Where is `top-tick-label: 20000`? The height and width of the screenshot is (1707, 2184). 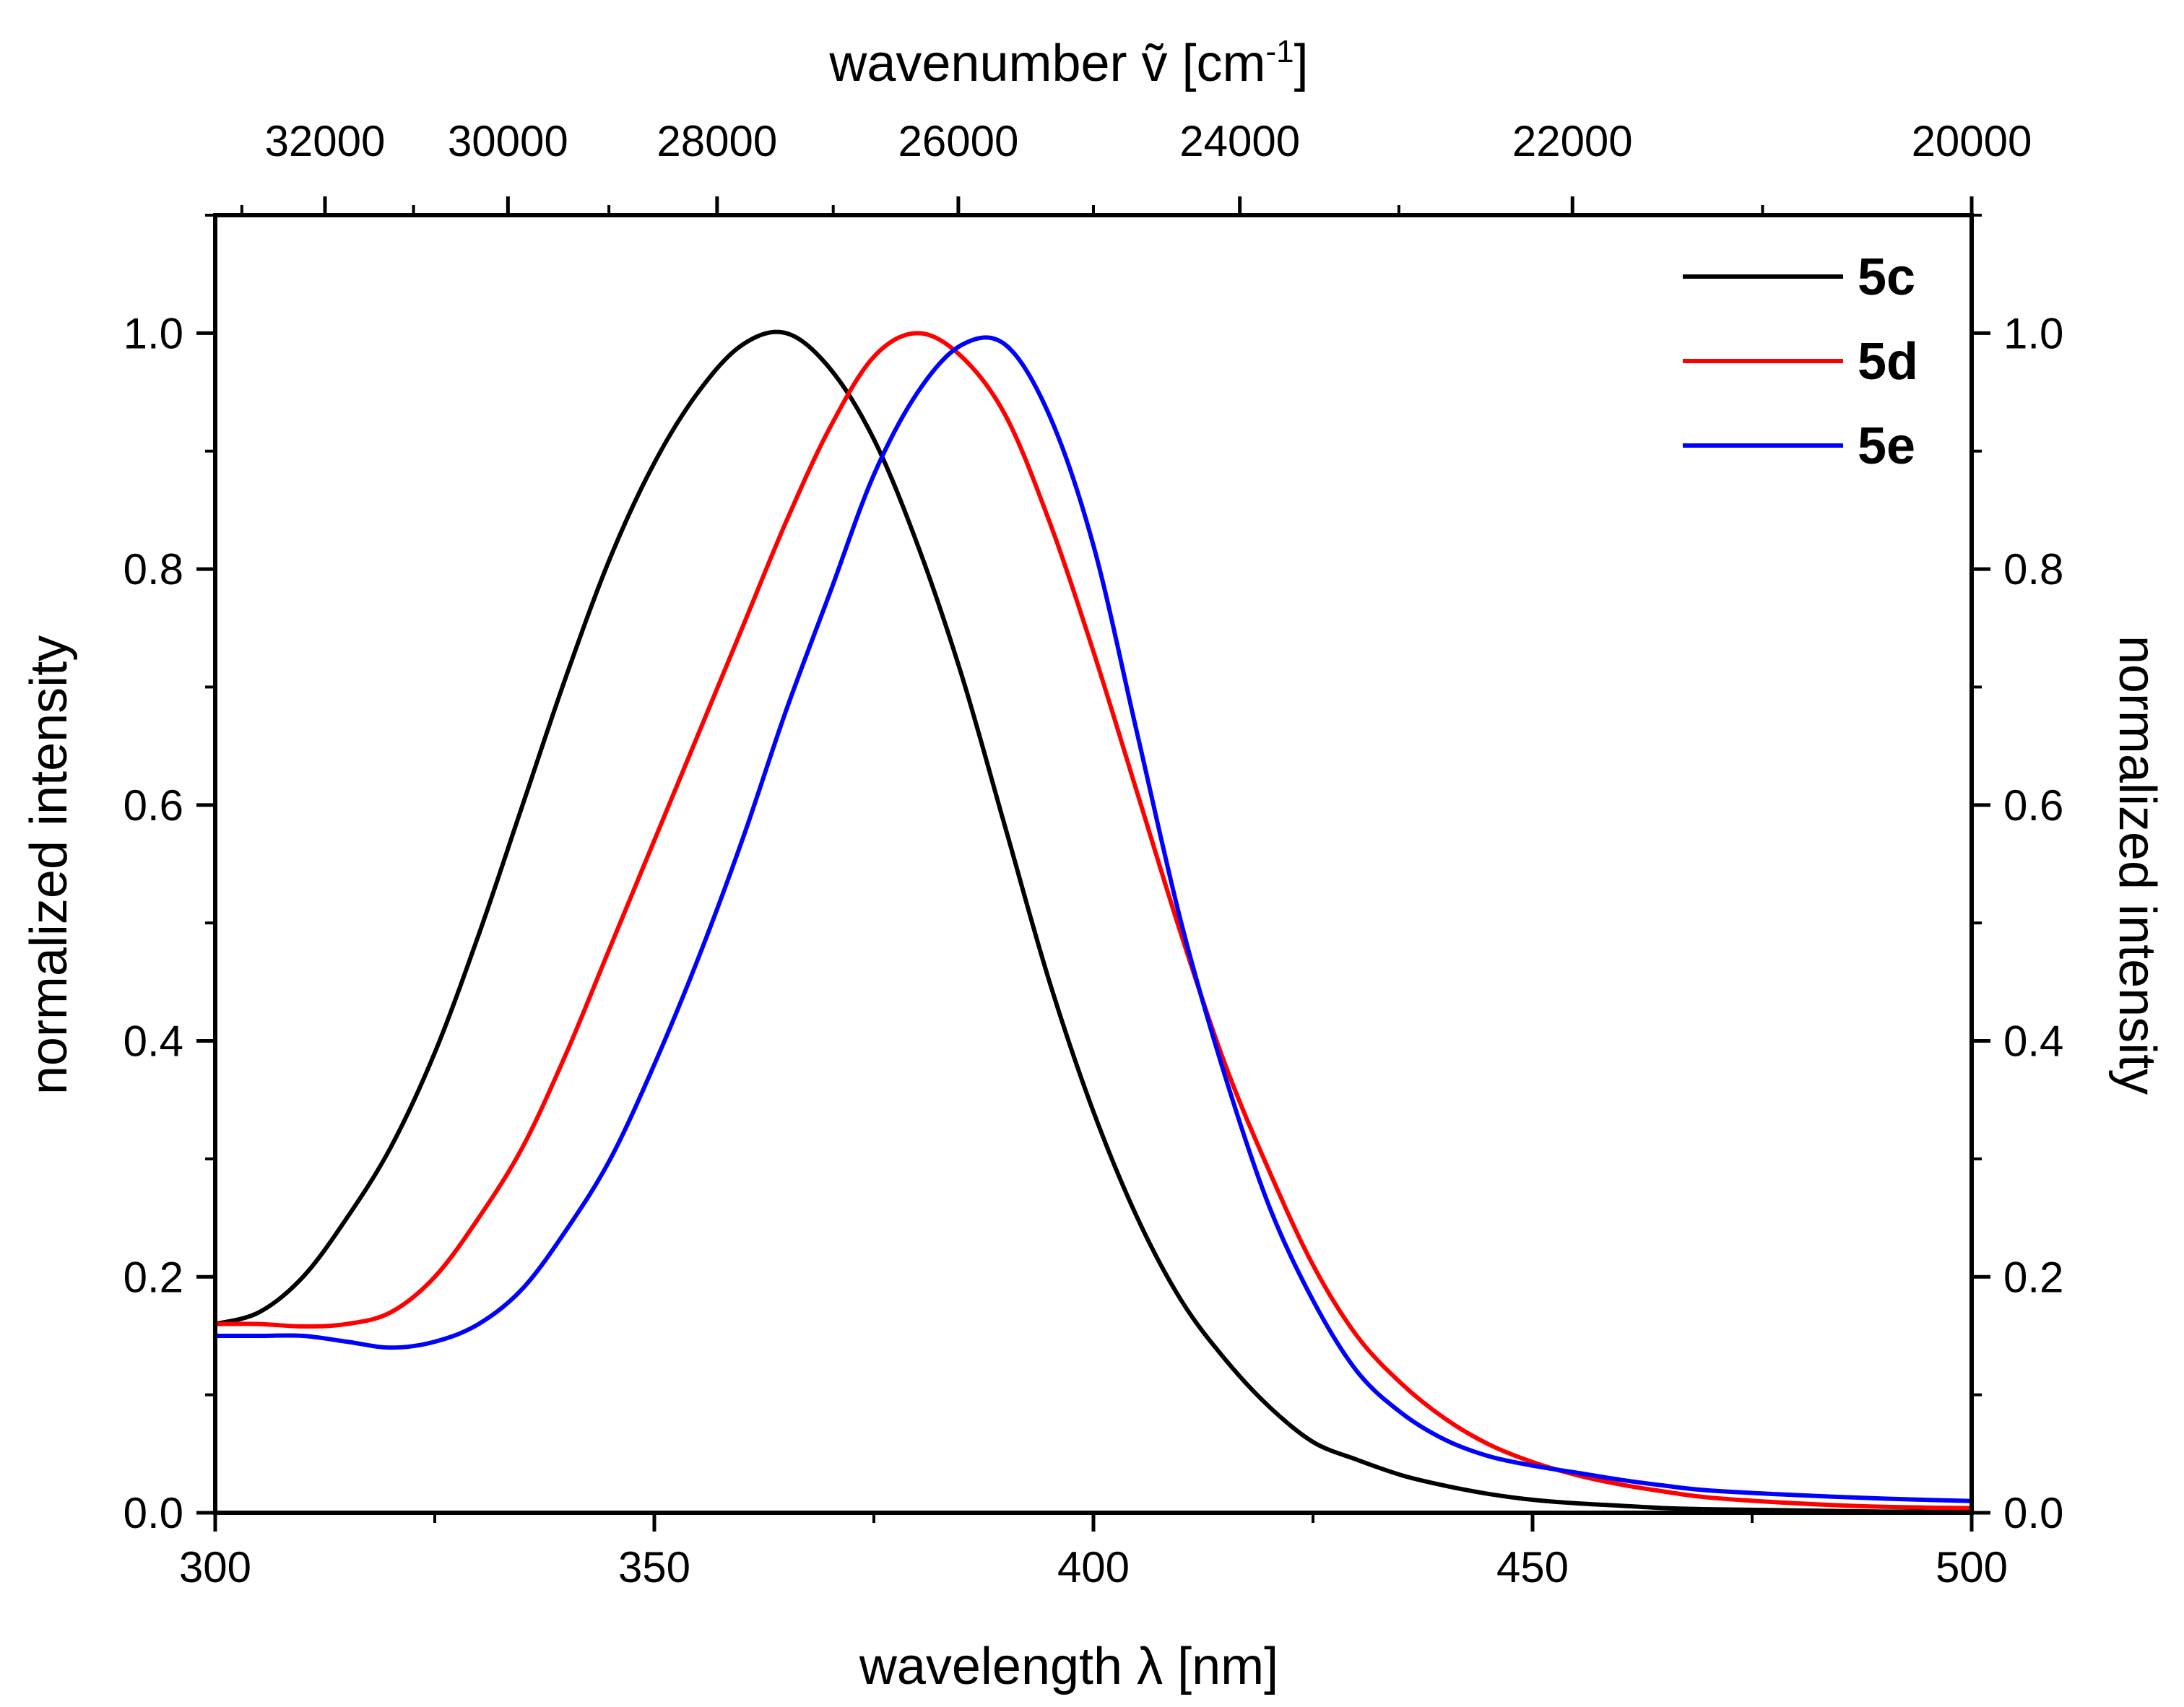
top-tick-label: 20000 is located at coordinates (1972, 141).